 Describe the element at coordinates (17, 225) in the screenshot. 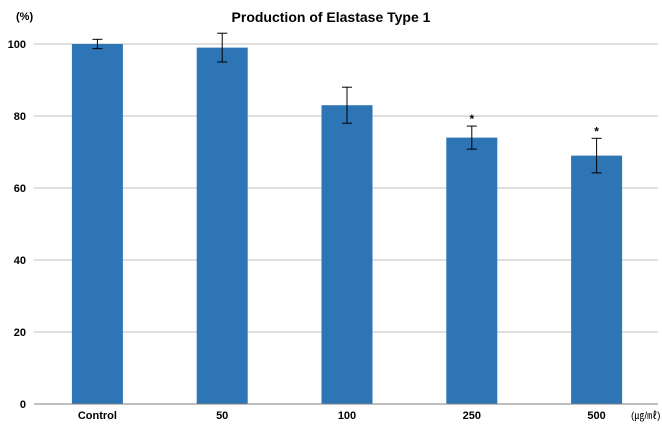

I see `y-axis-ticks: 0 20 40 60 80 100` at that location.